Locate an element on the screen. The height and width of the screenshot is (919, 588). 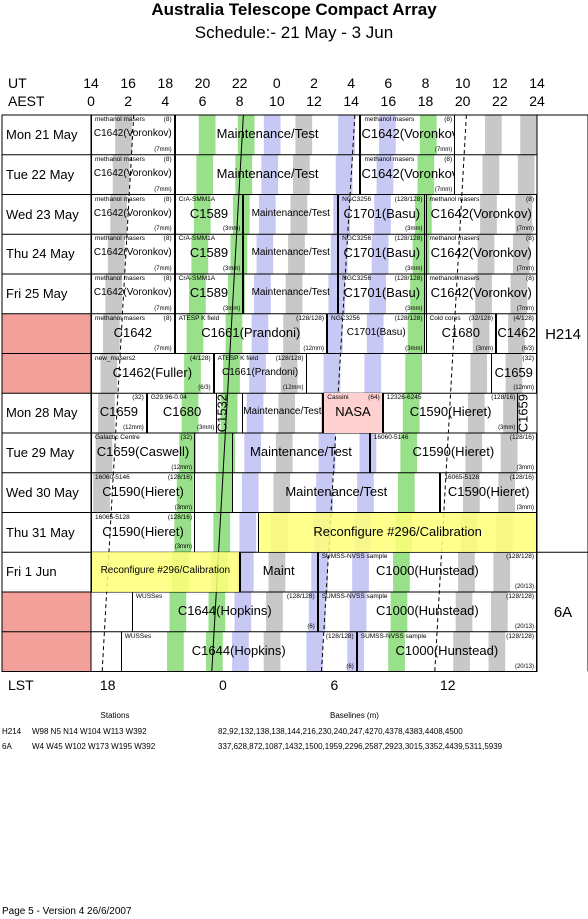
vertical-project-label: C1532 is located at coordinates (222, 413).